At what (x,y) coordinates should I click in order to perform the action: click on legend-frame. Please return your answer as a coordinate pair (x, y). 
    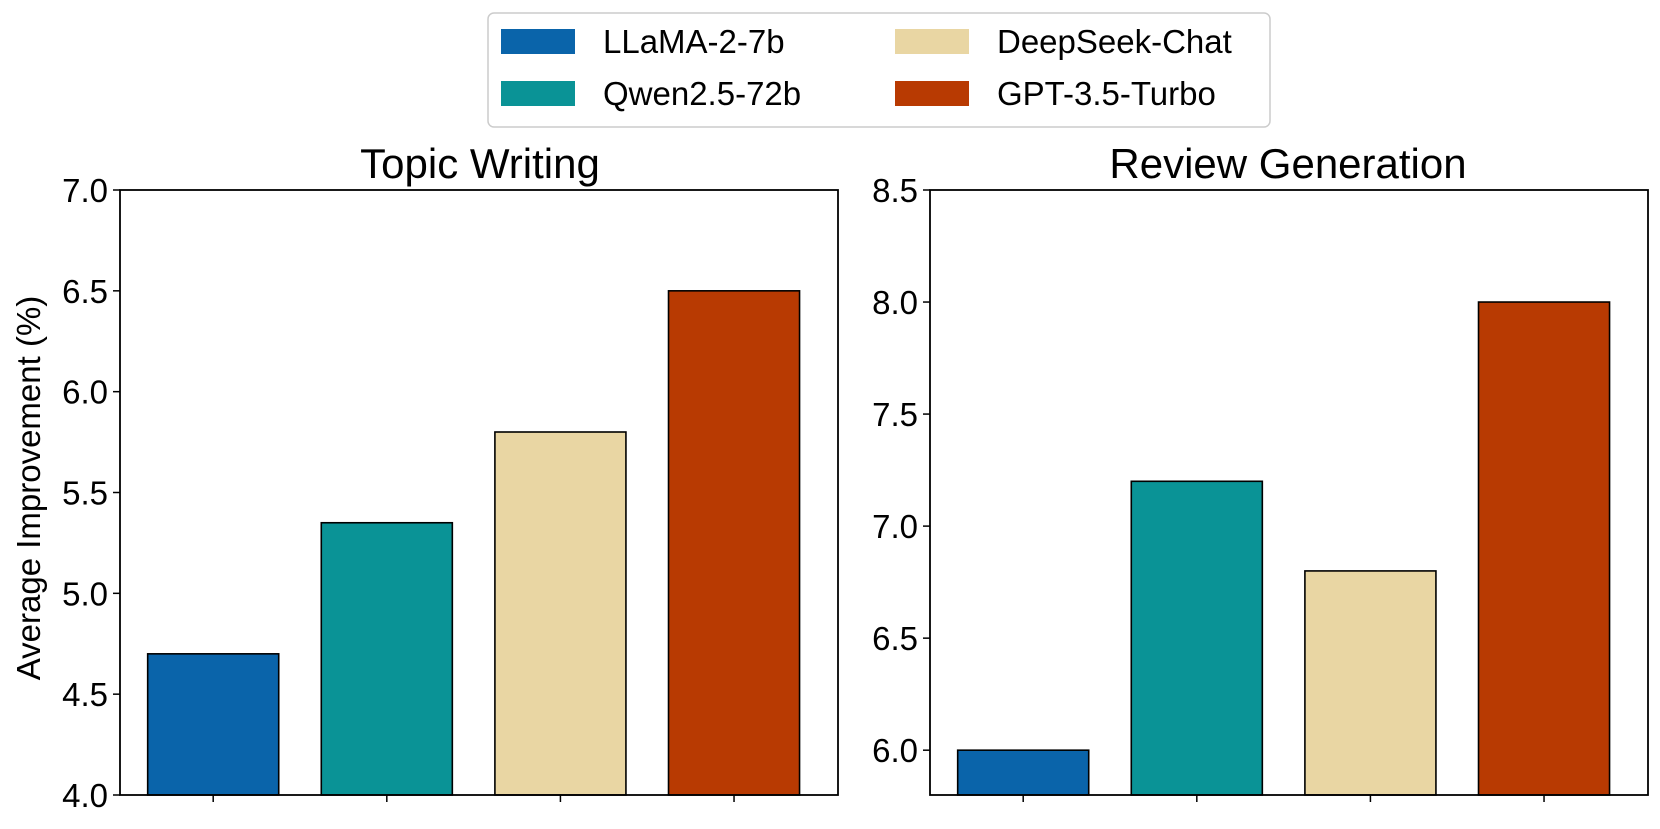
    Looking at the image, I should click on (879, 70).